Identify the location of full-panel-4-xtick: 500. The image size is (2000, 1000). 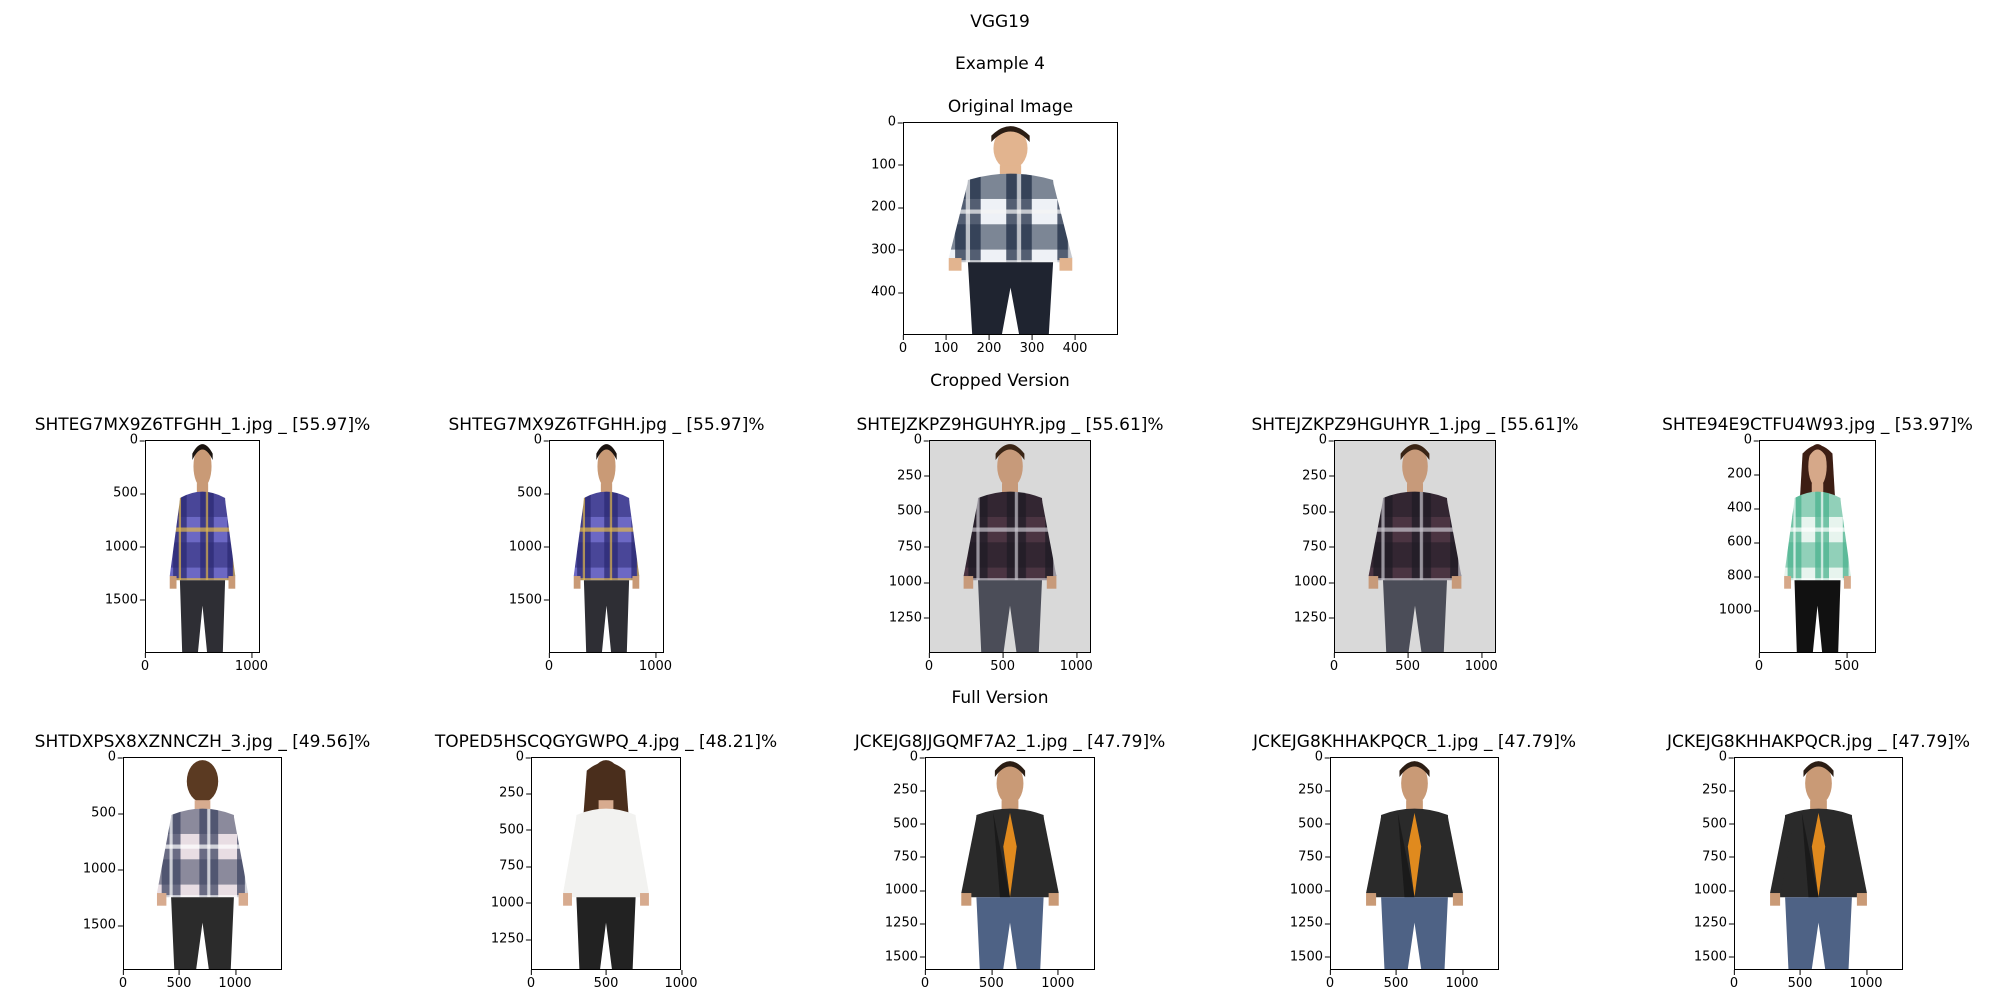
(1396, 980).